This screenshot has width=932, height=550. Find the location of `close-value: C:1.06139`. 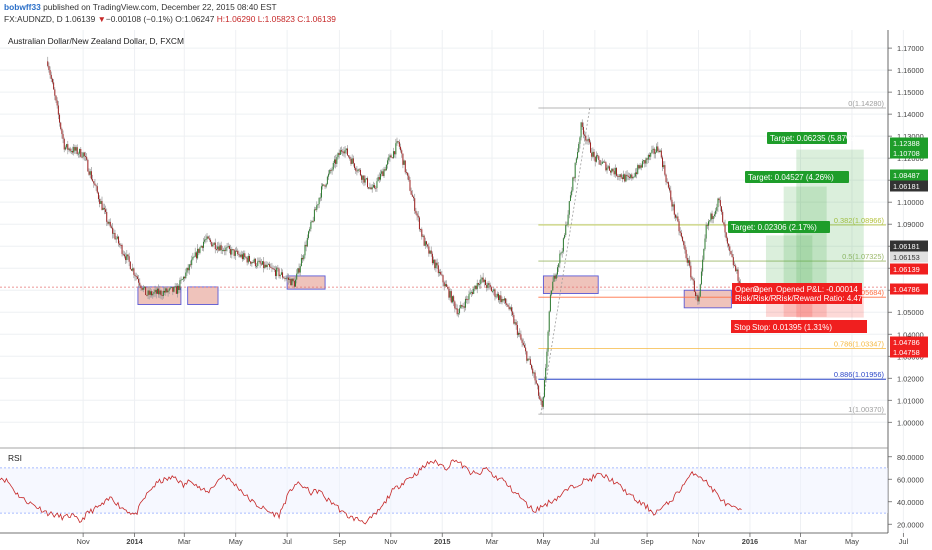

close-value: C:1.06139 is located at coordinates (316, 19).